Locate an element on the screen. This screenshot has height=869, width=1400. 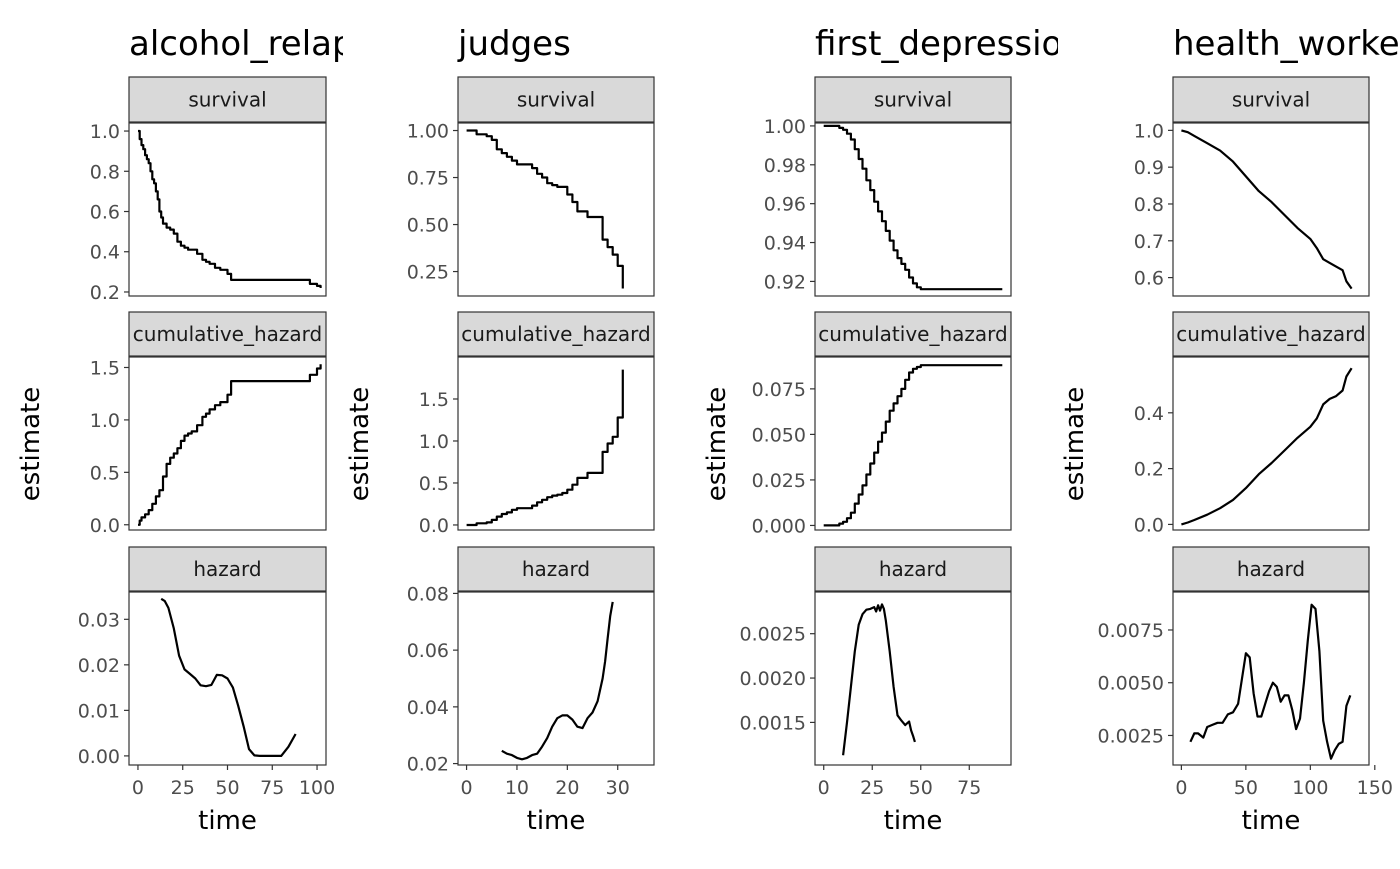
y-tick-label: 0.6 is located at coordinates (1149, 279).